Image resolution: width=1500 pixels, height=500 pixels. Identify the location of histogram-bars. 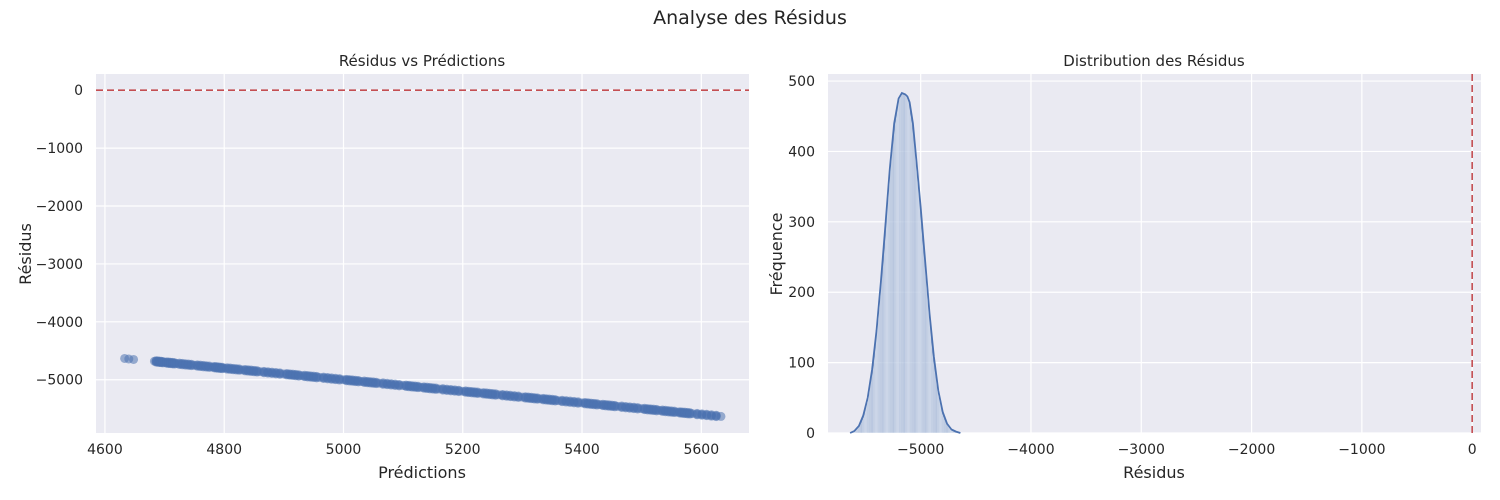
(905, 263).